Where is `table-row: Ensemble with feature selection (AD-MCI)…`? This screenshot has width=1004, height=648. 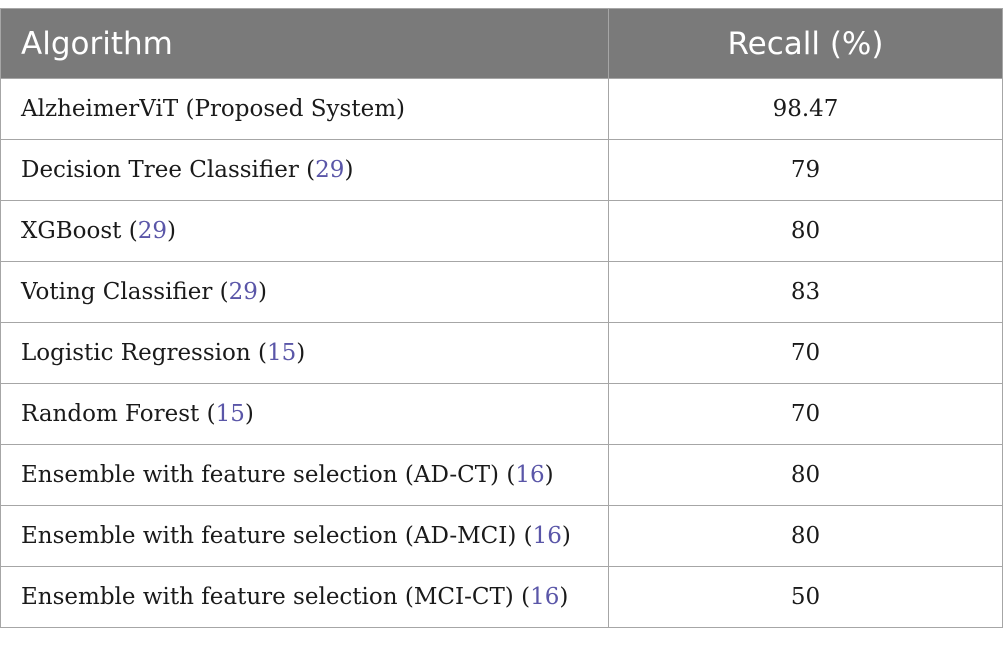 table-row: Ensemble with feature selection (AD-MCI)… is located at coordinates (501, 536).